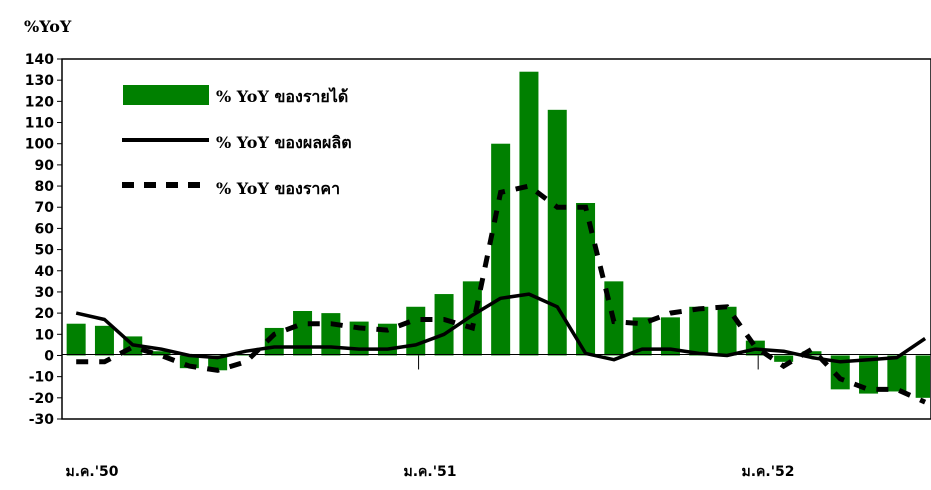  I want to click on y-tick-label: 120, so click(39, 102).